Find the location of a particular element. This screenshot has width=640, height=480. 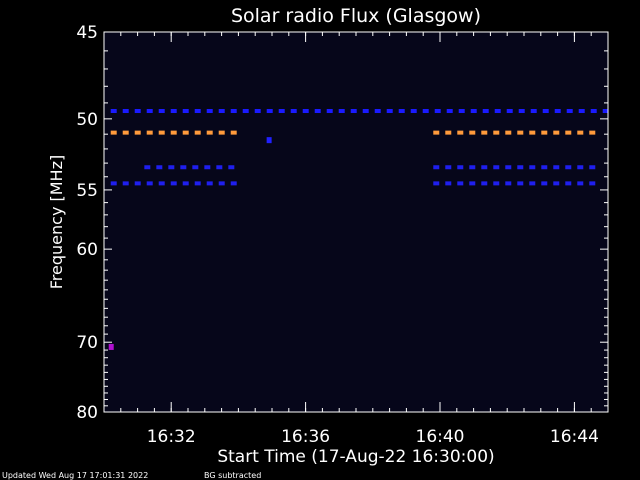

y-tick-label: 55 is located at coordinates (87, 191).